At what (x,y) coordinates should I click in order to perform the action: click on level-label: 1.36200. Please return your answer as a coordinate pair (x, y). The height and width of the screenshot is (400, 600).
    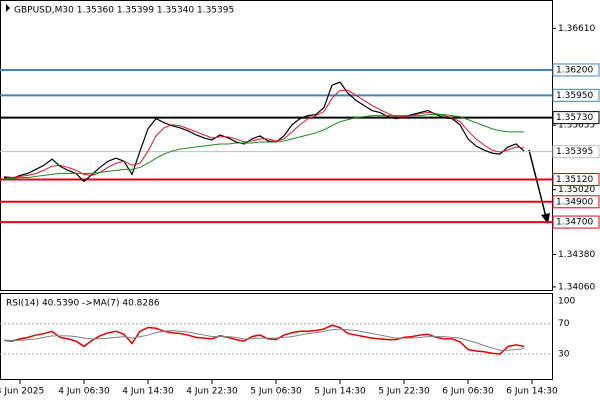
    Looking at the image, I should click on (574, 70).